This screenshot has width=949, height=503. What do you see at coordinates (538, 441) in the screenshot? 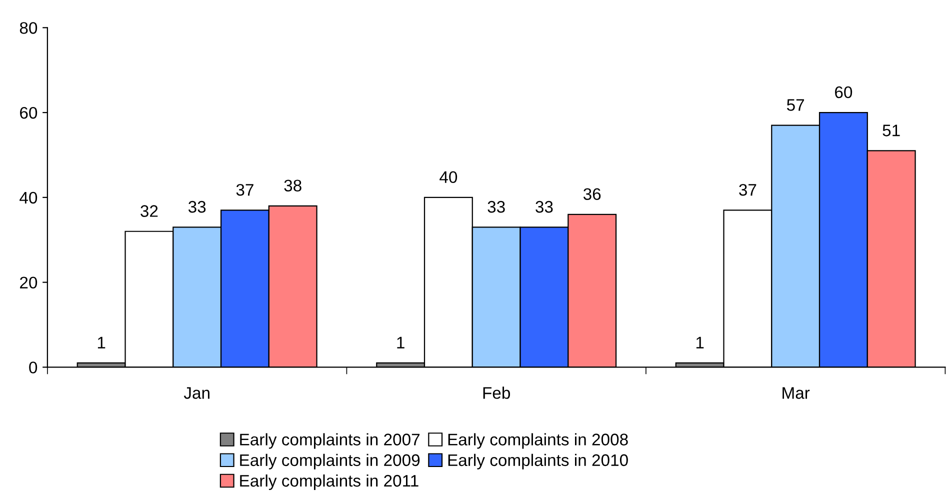
I see `legend-label: Early complaints in 2008` at bounding box center [538, 441].